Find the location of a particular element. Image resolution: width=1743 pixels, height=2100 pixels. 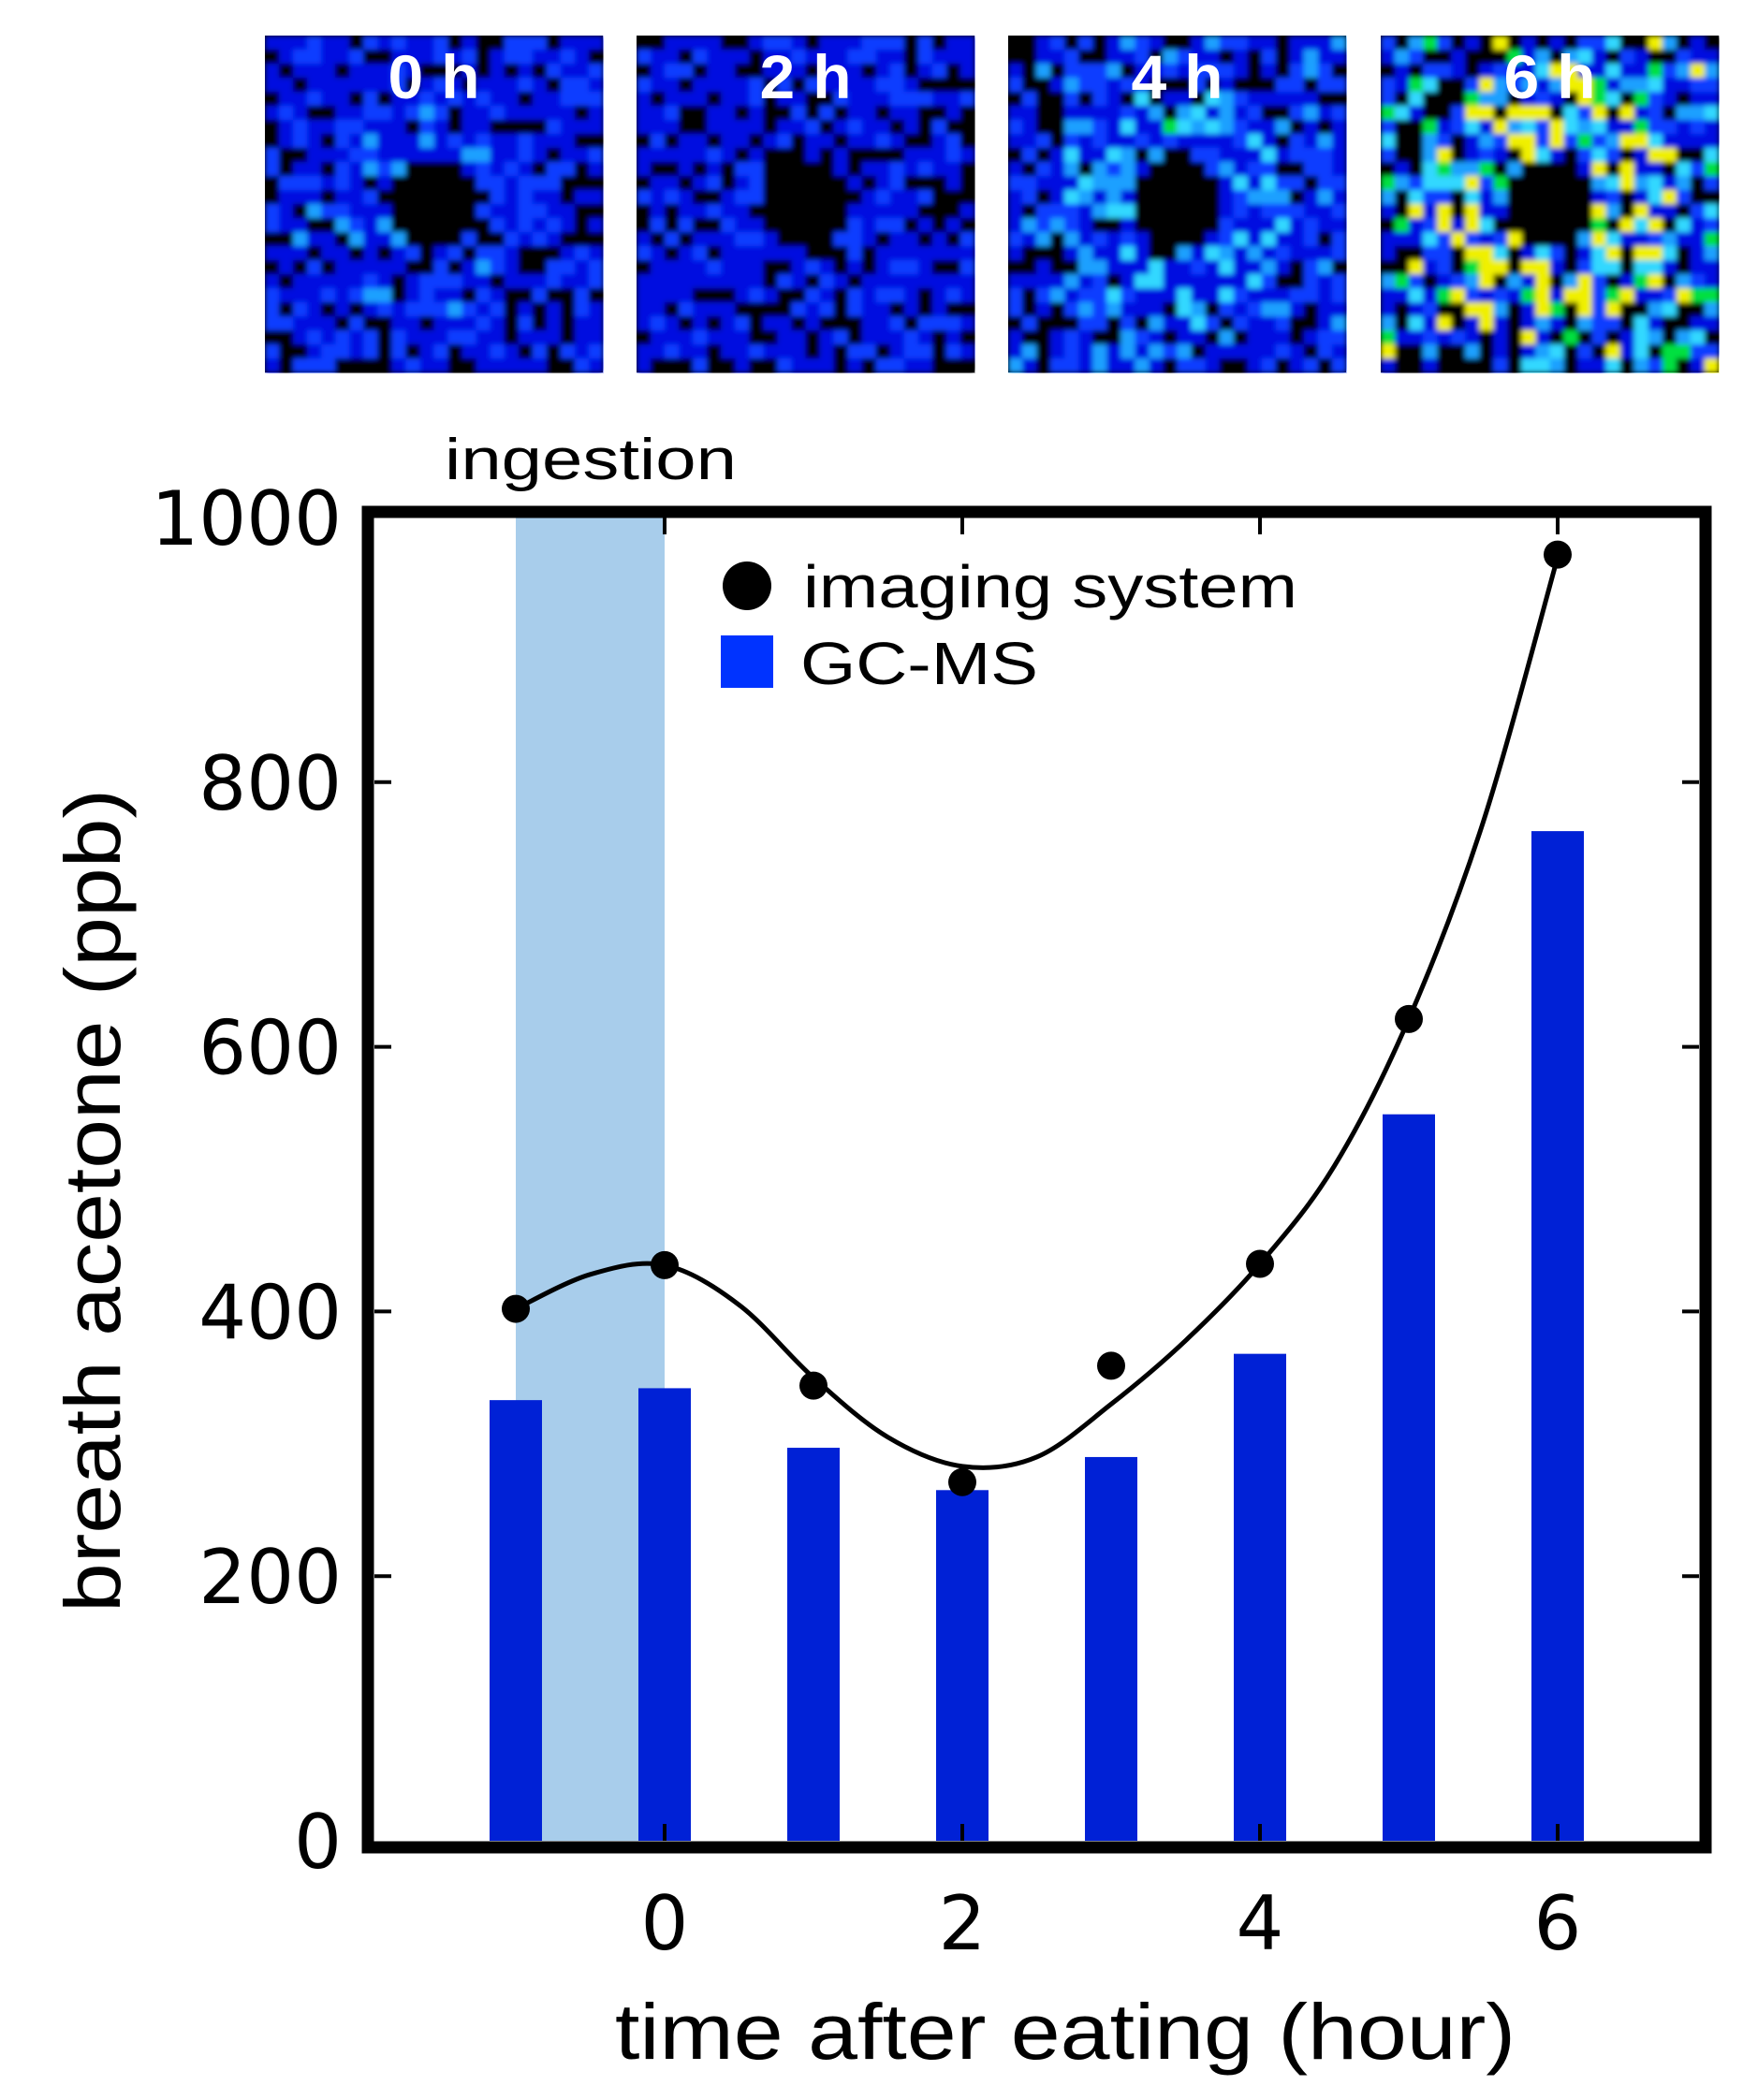

legend: imaging system GC-MS is located at coordinates (1009, 625).